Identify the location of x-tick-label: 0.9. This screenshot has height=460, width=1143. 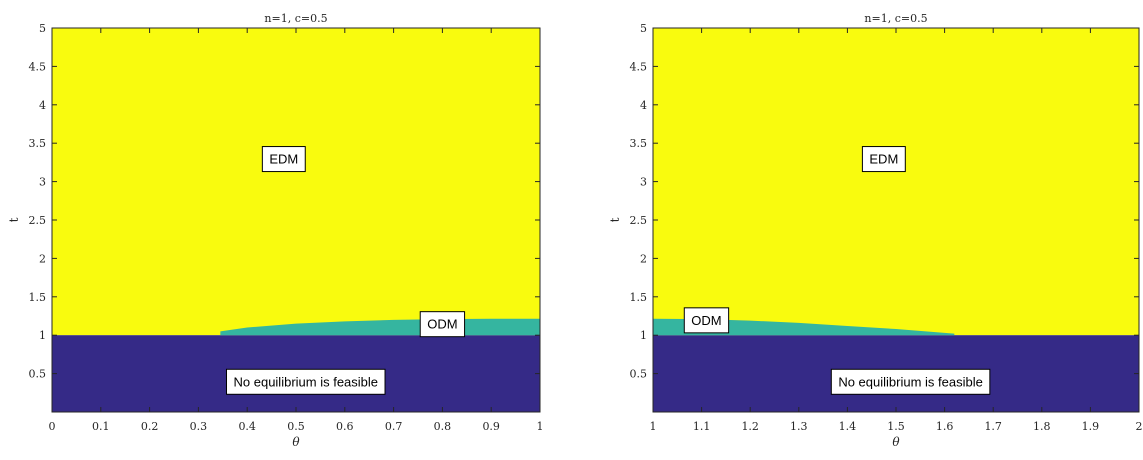
(491, 426).